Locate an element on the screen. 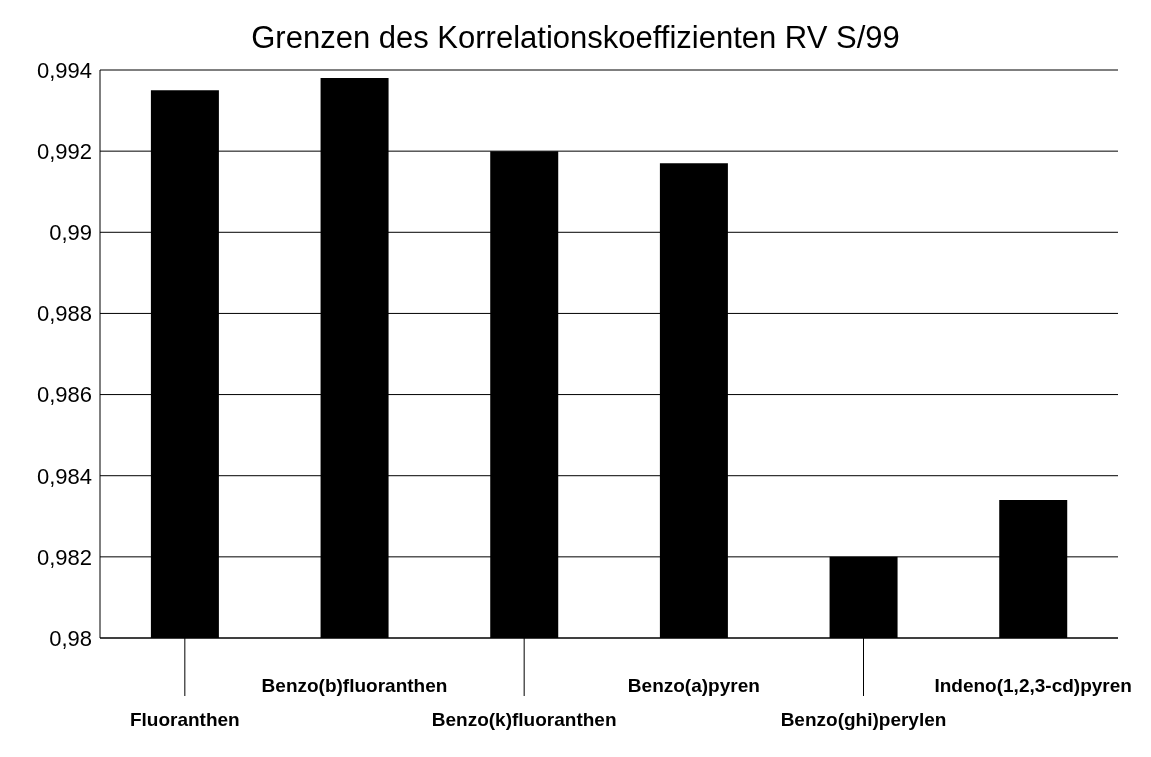 This screenshot has width=1151, height=757. y-tick-label: 0,984 is located at coordinates (64, 476).